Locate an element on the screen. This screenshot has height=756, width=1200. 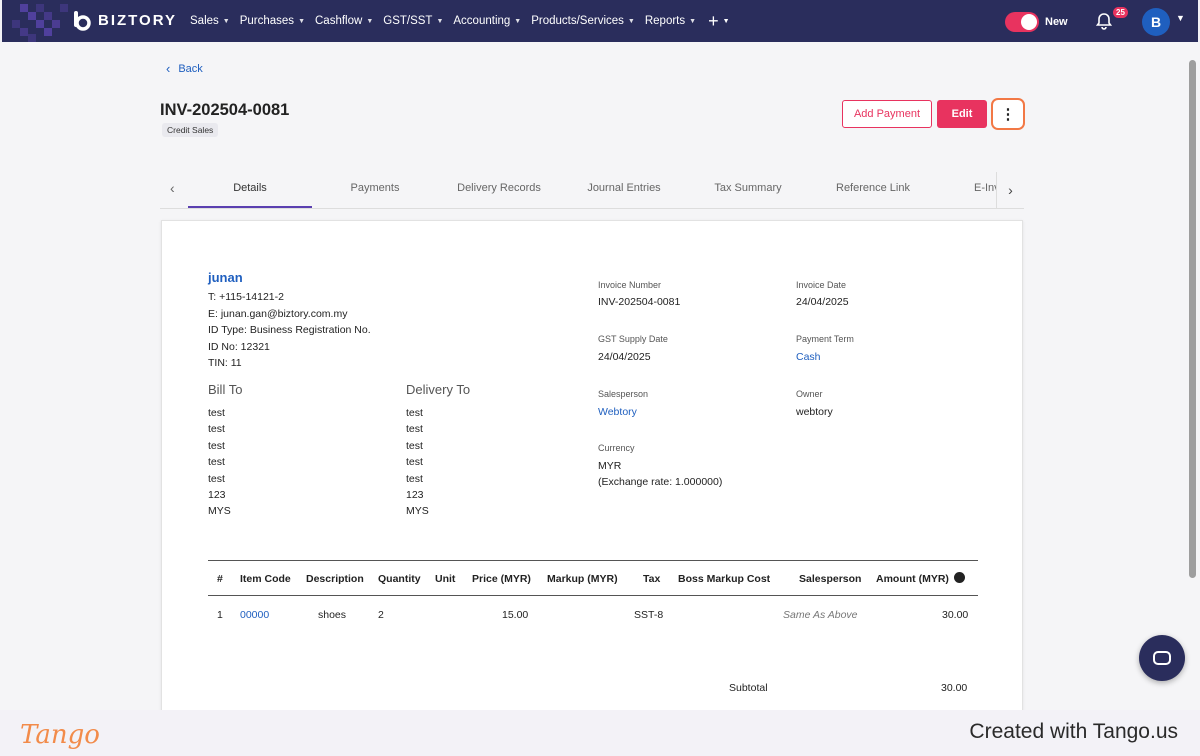
menu-gst-sst: GST/SST ▼ is located at coordinates (413, 21).